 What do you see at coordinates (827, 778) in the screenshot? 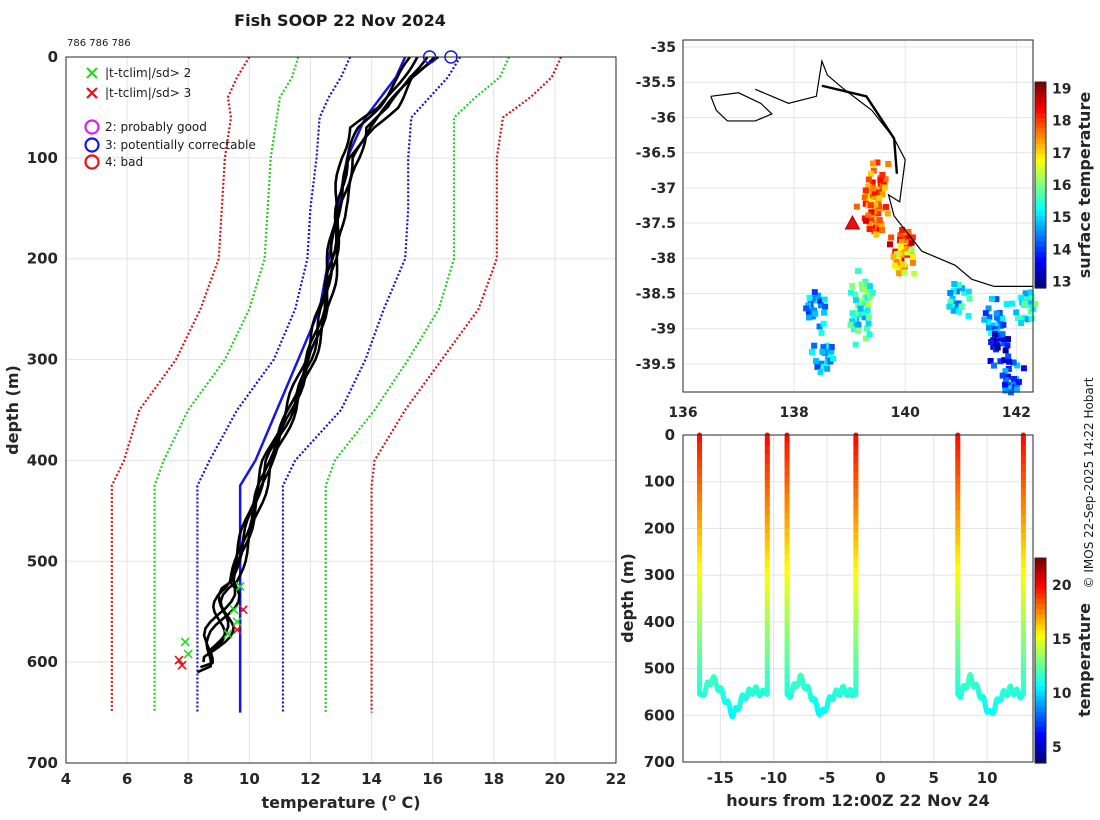
I see `section-x-tick-label: -5` at bounding box center [827, 778].